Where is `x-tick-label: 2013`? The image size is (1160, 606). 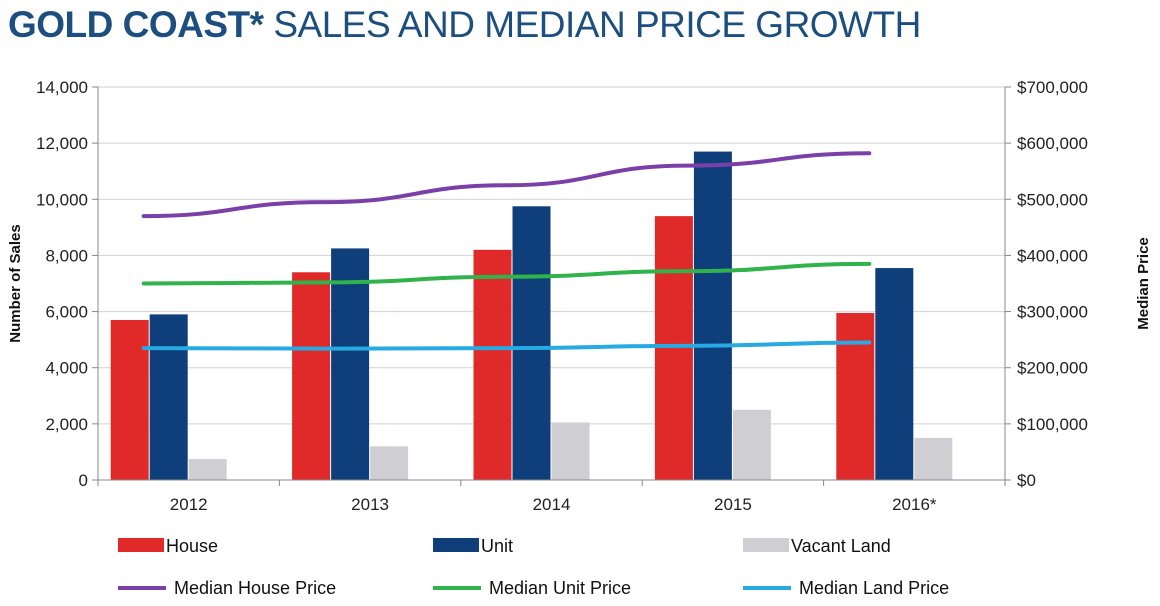 x-tick-label: 2013 is located at coordinates (370, 504).